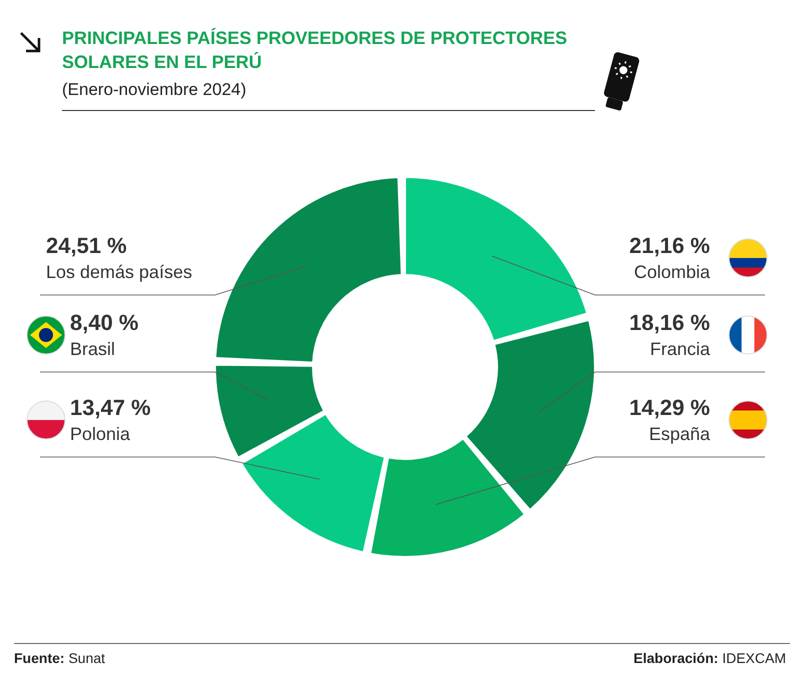 The height and width of the screenshot is (678, 800). Describe the element at coordinates (672, 272) in the screenshot. I see `slice-label: Colombia` at that location.